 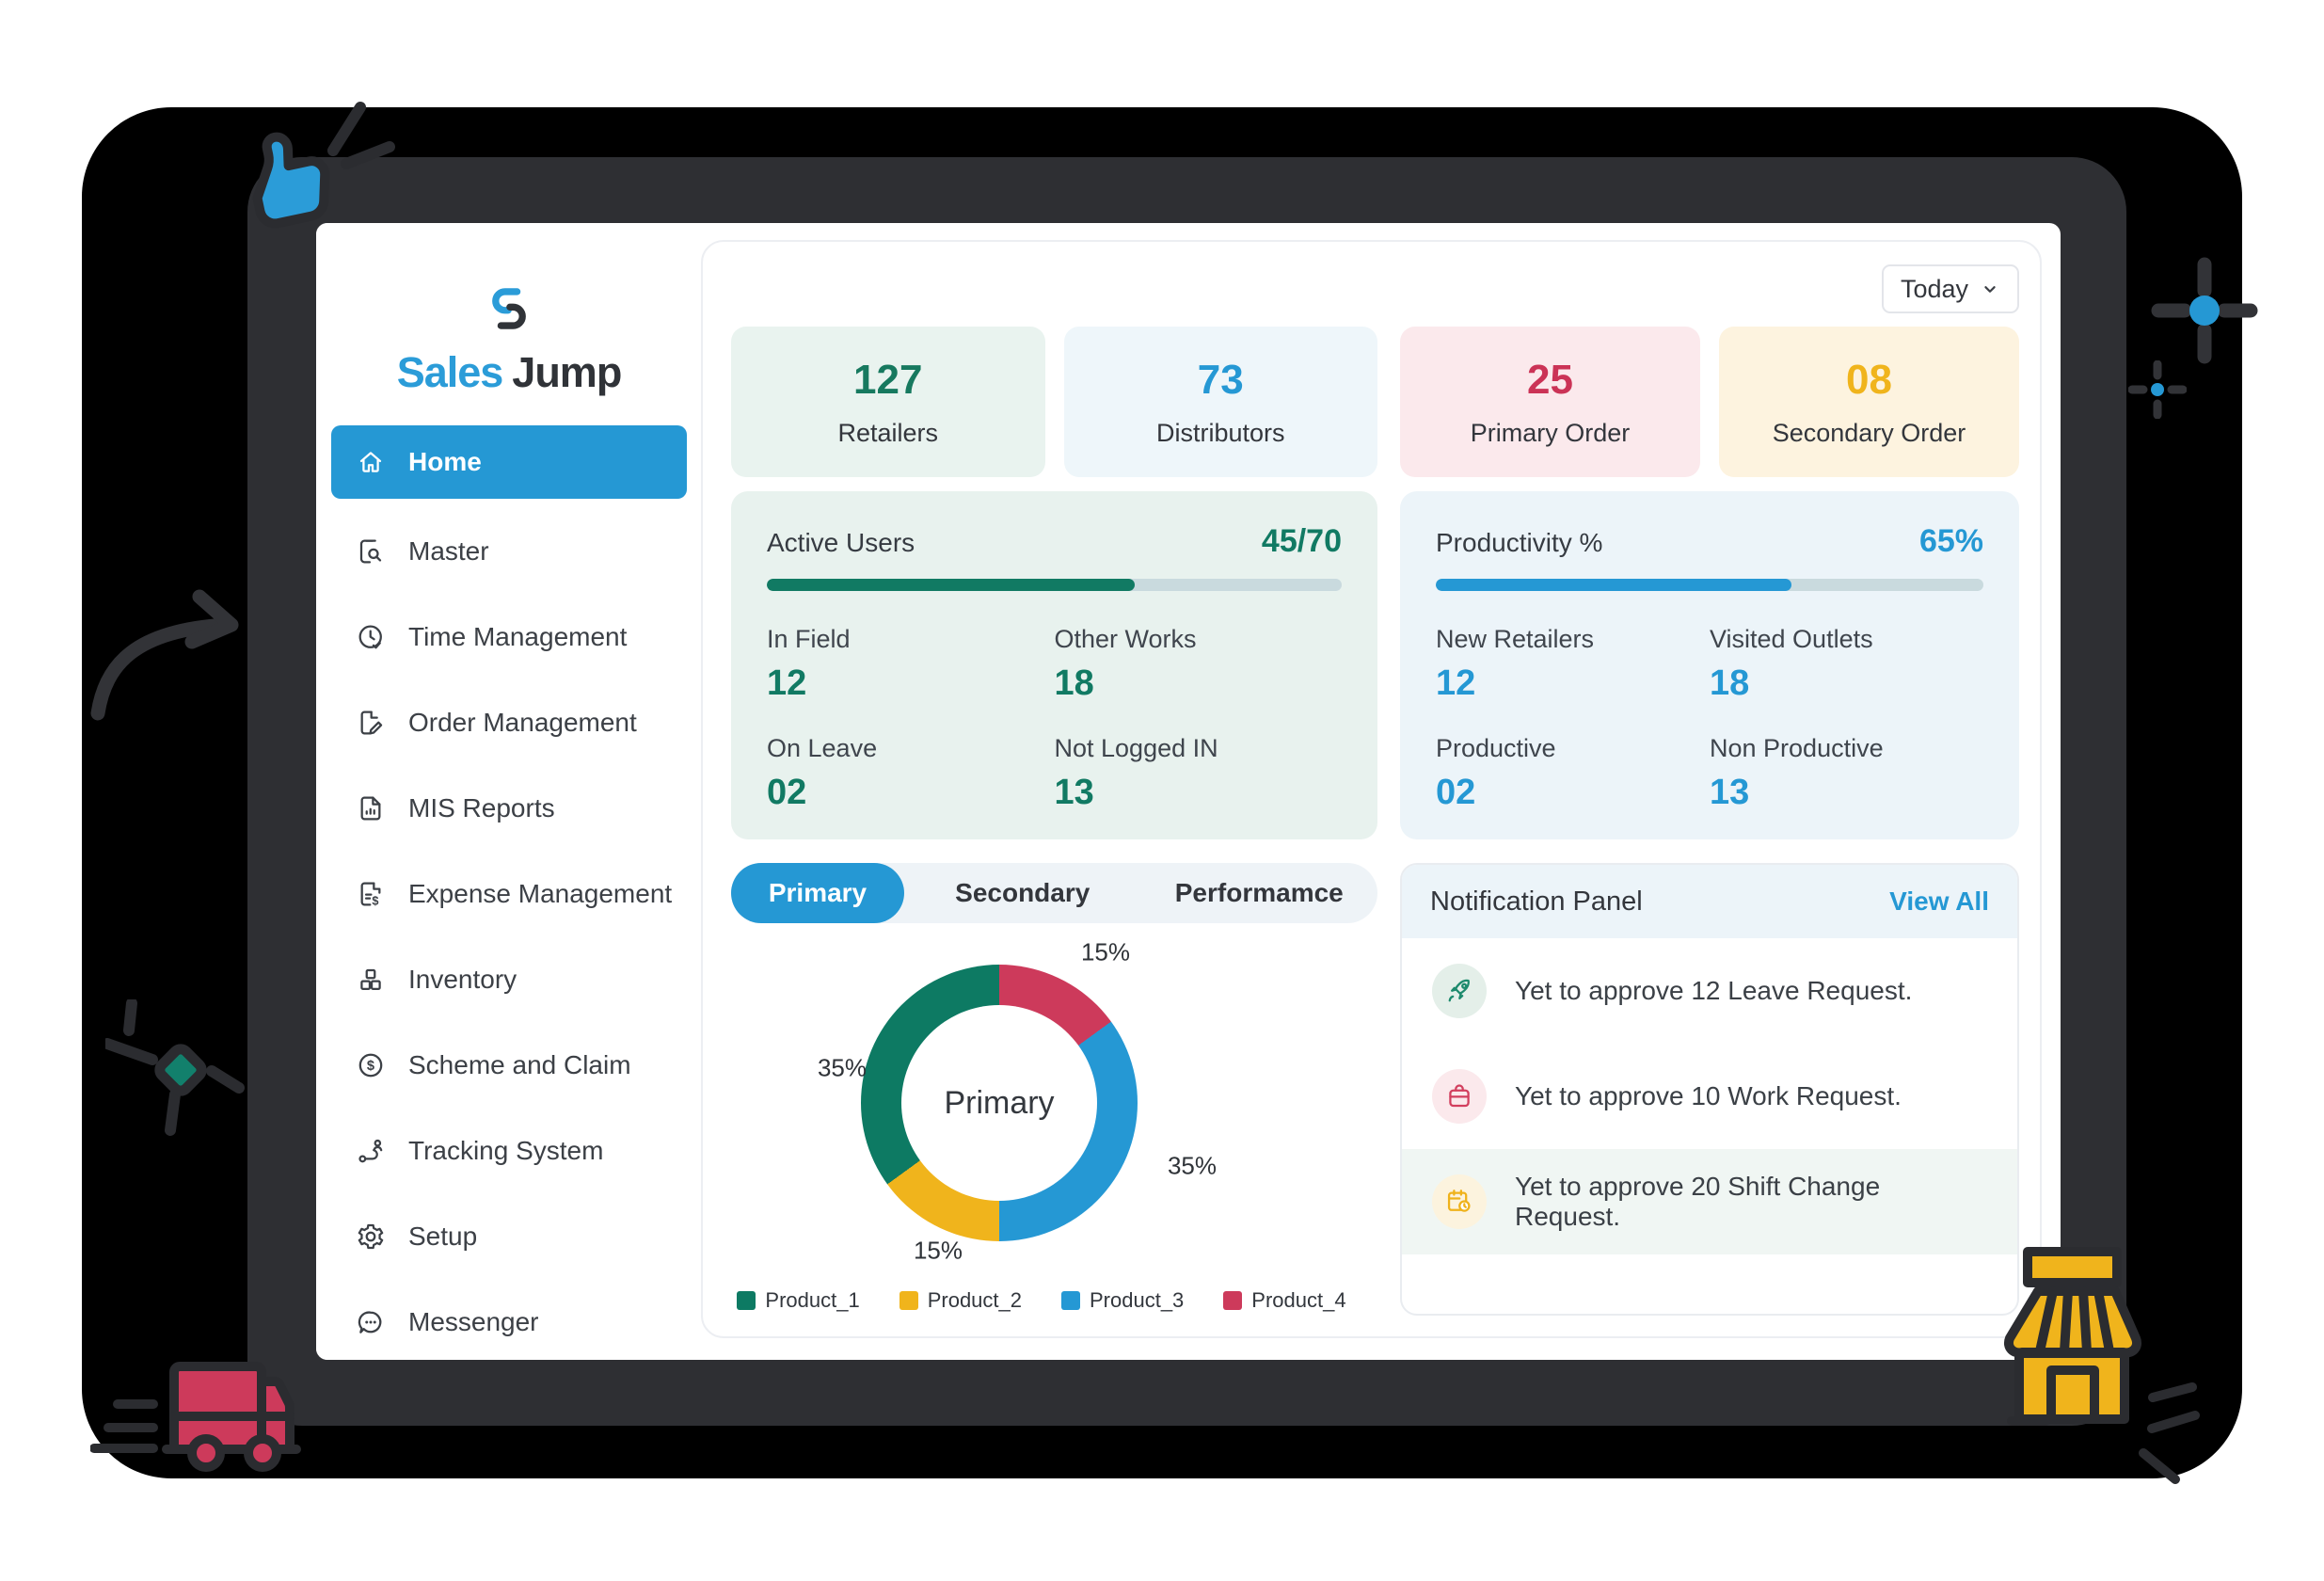 I want to click on legend-label: Product_3, so click(x=1137, y=1300).